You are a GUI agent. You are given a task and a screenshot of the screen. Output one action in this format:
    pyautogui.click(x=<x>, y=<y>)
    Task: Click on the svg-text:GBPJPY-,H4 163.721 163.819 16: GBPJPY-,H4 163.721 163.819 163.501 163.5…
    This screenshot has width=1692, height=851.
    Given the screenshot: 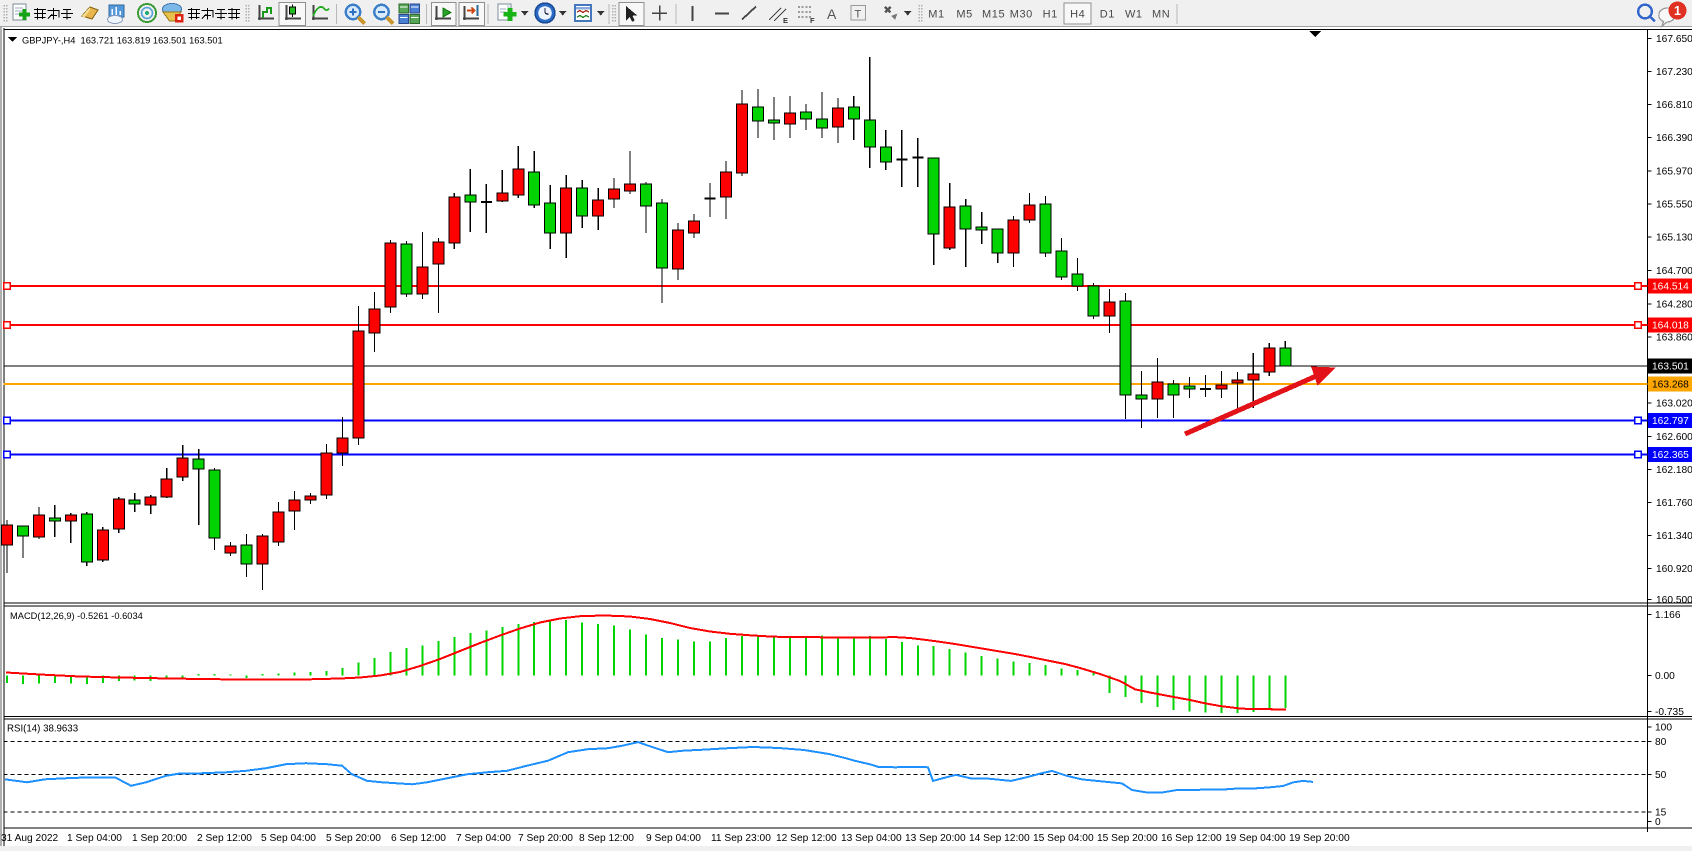 What is the action you would take?
    pyautogui.click(x=122, y=41)
    